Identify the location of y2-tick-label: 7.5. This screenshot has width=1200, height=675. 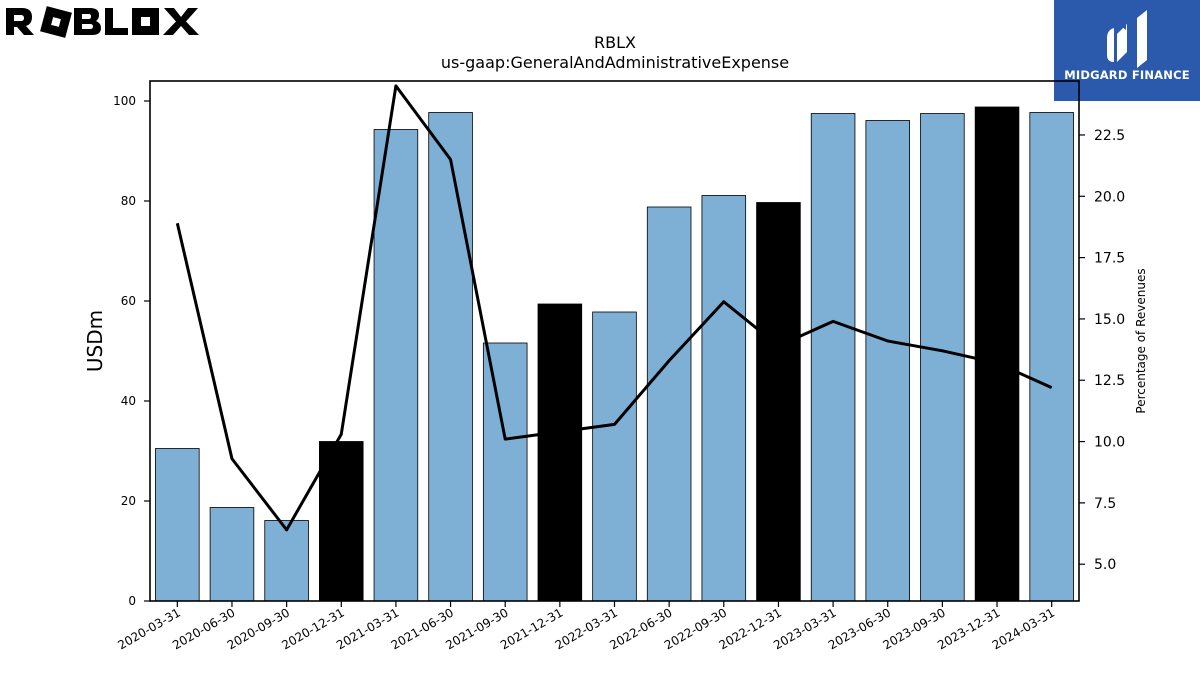
(1105, 504).